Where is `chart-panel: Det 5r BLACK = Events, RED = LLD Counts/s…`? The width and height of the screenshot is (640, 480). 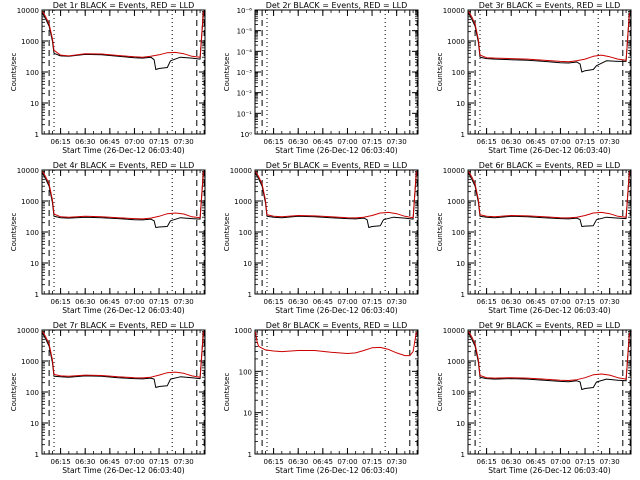 chart-panel: Det 5r BLACK = Events, RED = LLD Counts/s… is located at coordinates (321, 238).